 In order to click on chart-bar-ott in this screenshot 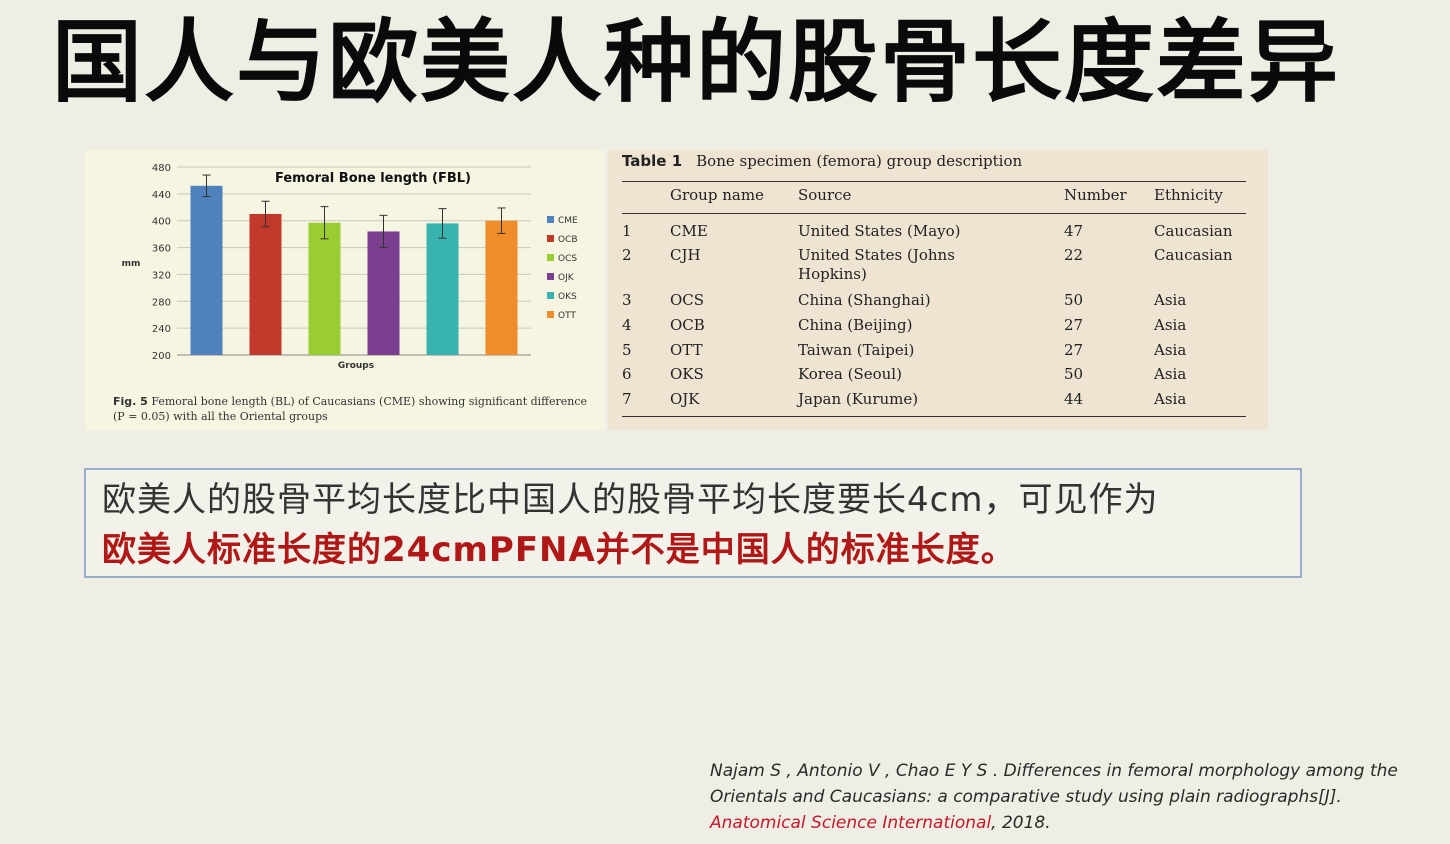, I will do `click(501, 287)`.